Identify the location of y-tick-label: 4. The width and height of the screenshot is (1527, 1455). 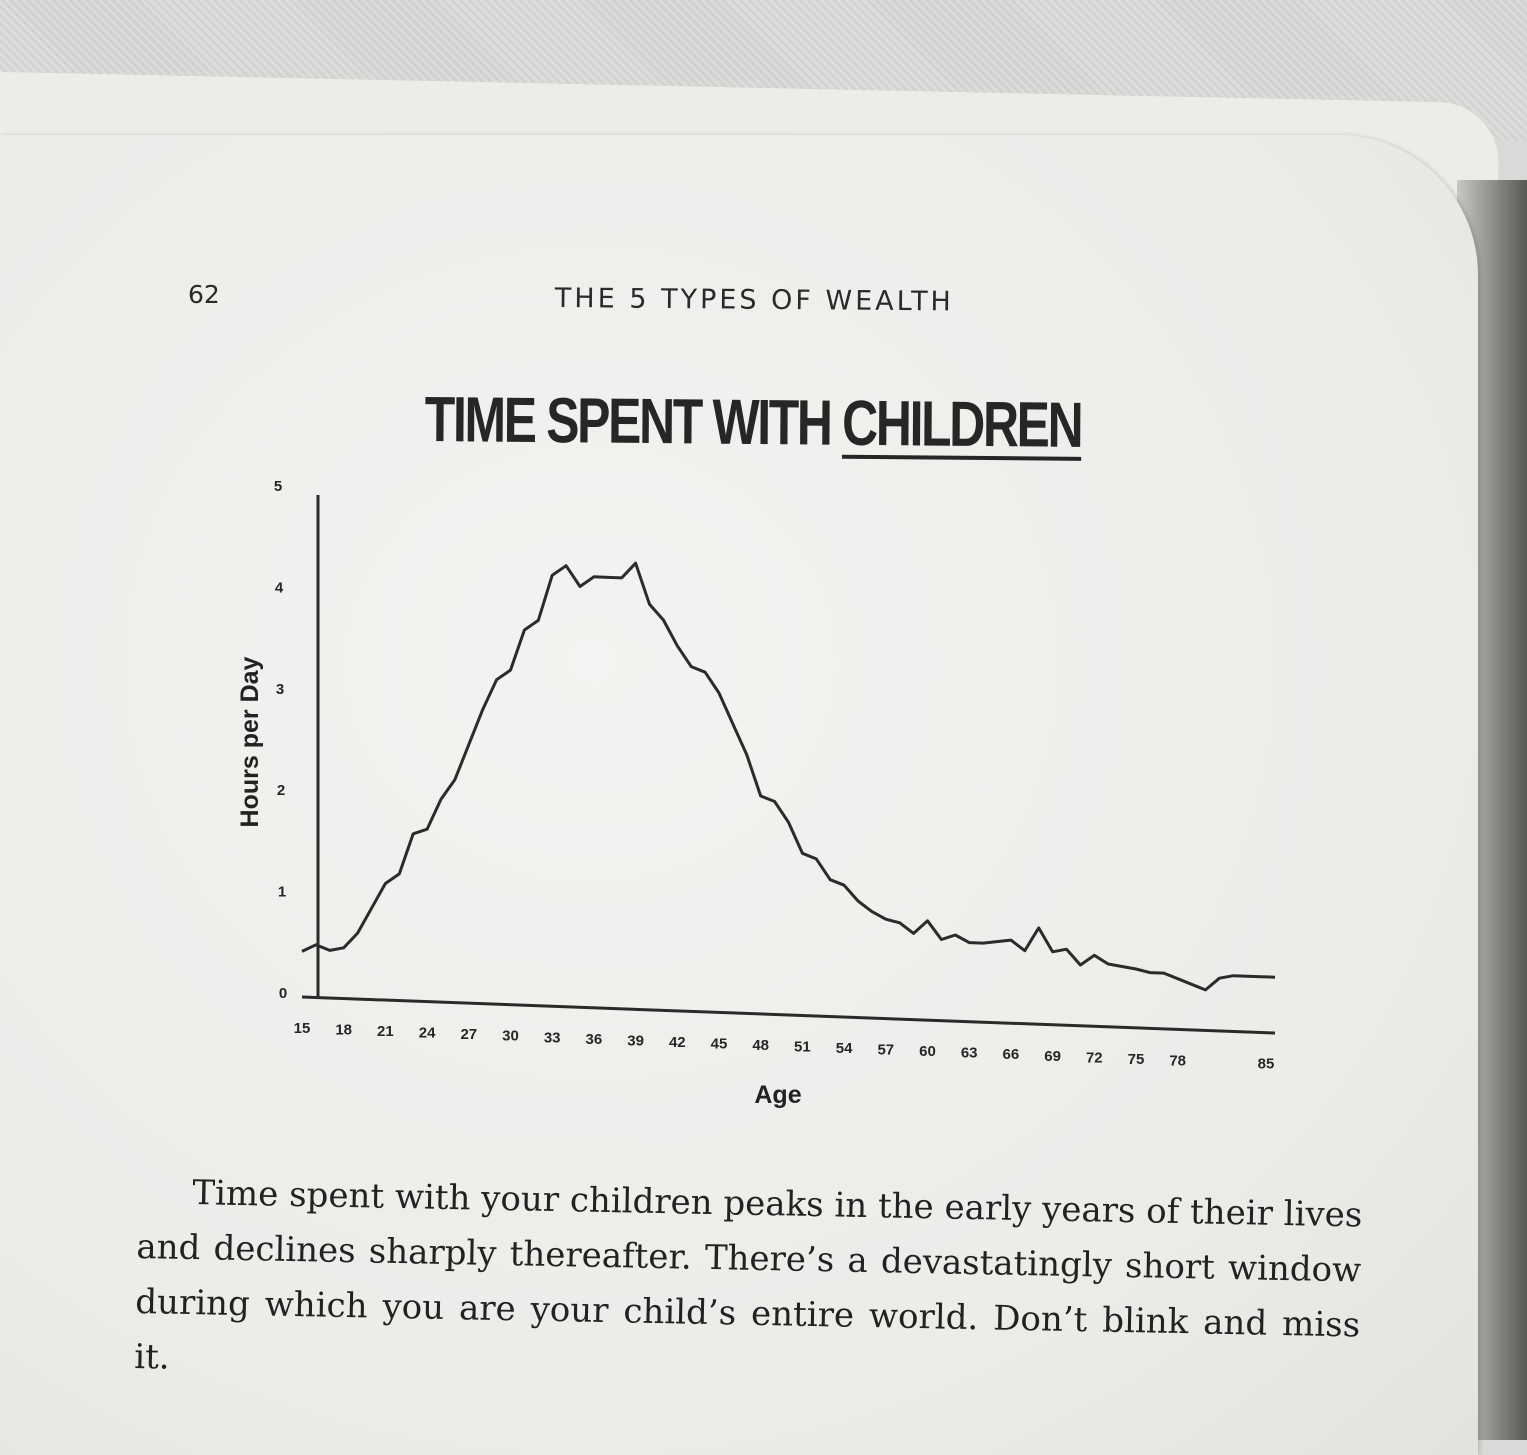
(279, 587).